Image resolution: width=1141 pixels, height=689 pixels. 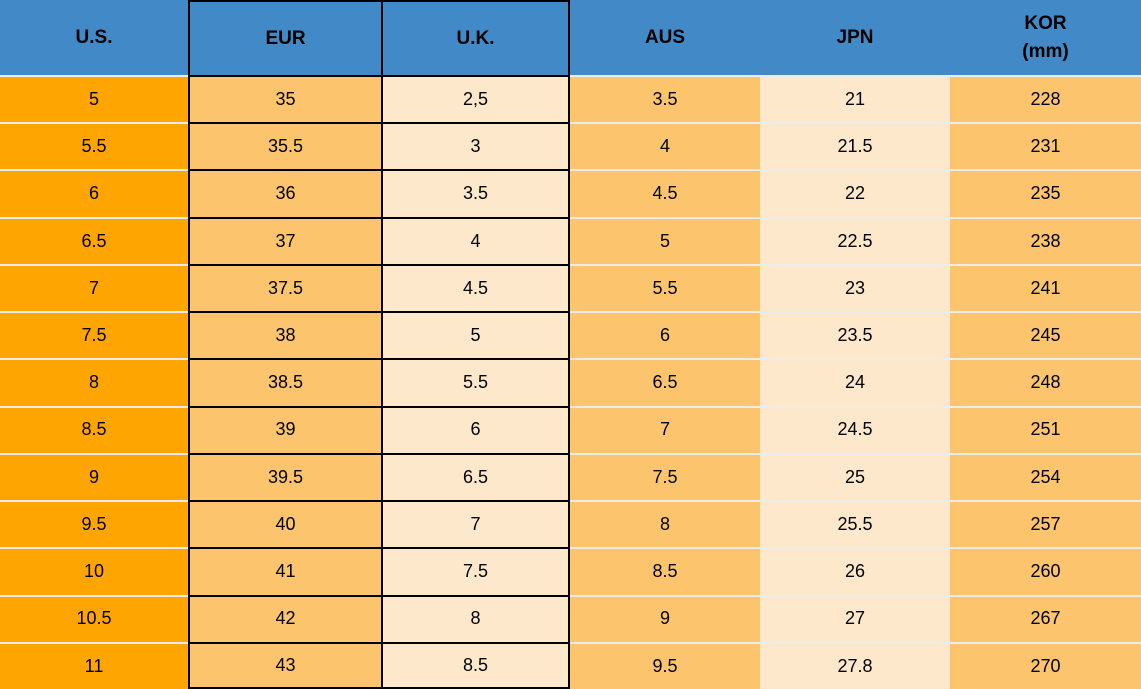 What do you see at coordinates (475, 382) in the screenshot?
I see `cell-uk-r6: 5.5` at bounding box center [475, 382].